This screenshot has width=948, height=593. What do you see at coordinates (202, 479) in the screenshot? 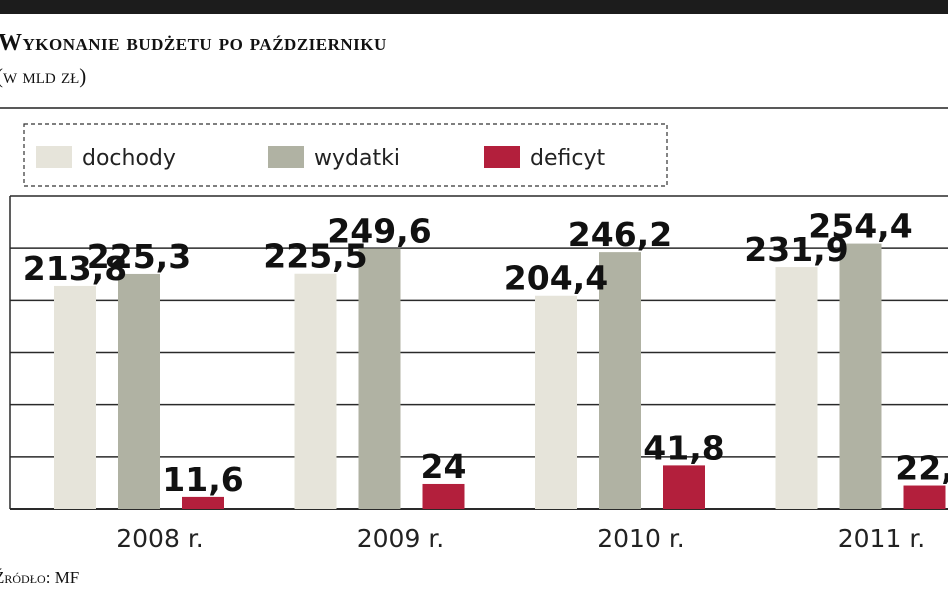
I see `data-label-deficyt-0: 11,6` at bounding box center [202, 479].